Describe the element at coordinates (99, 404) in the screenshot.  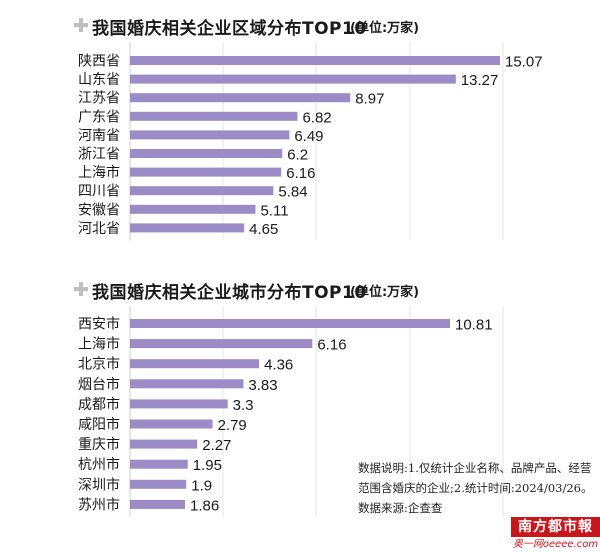
I see `category-label: 成都市` at that location.